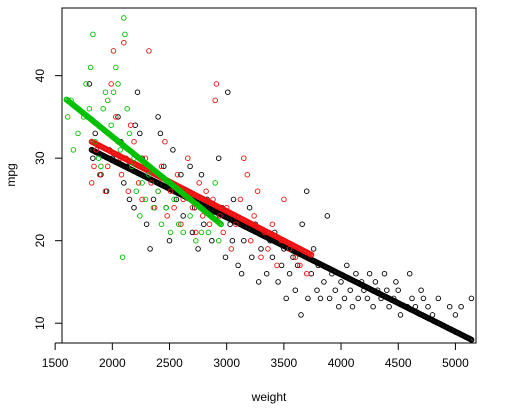  What do you see at coordinates (455, 363) in the screenshot?
I see `x-tick-label: 5000` at bounding box center [455, 363].